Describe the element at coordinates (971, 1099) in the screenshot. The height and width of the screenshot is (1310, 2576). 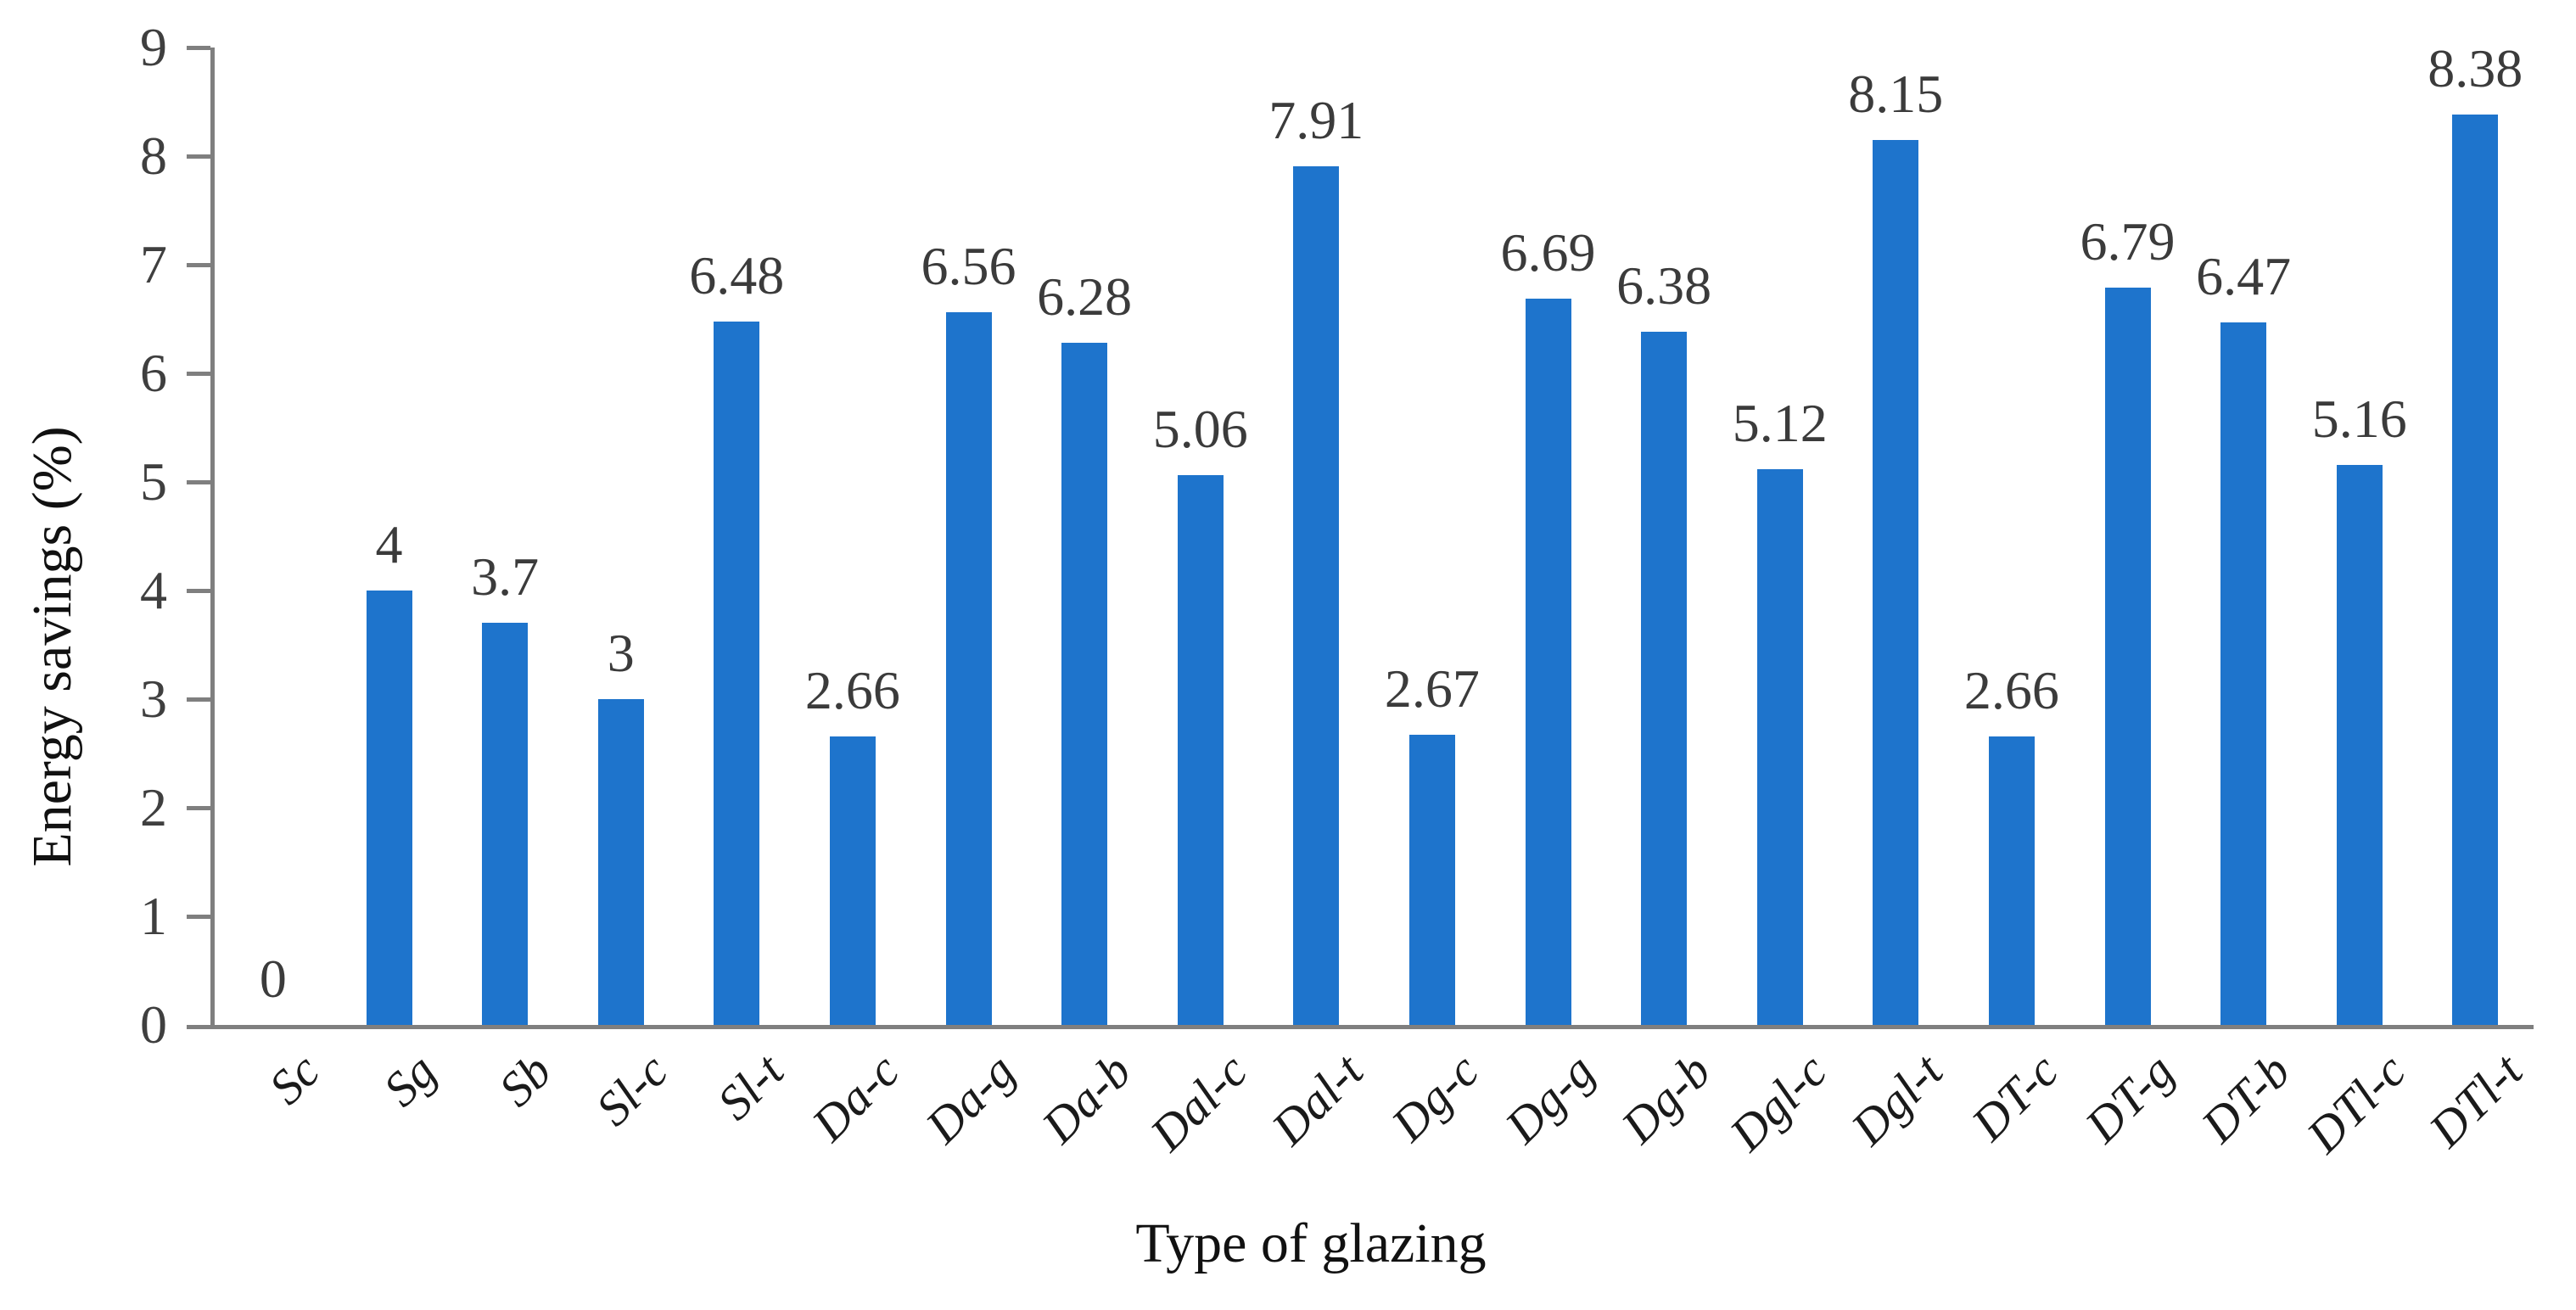
I see `x-tick-label: Da-g` at that location.